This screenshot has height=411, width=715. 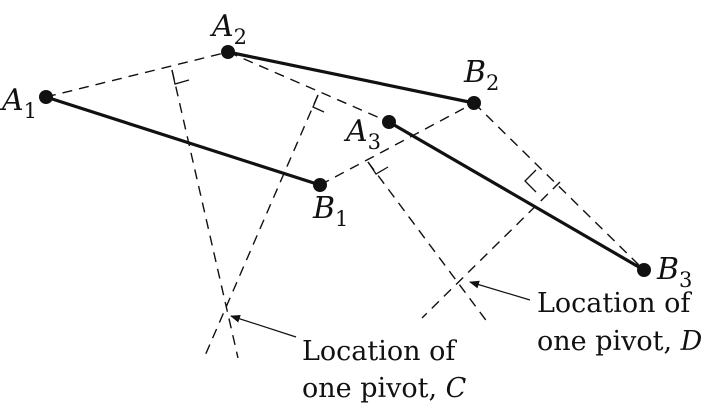 I want to click on point-a3-dot, so click(x=389, y=122).